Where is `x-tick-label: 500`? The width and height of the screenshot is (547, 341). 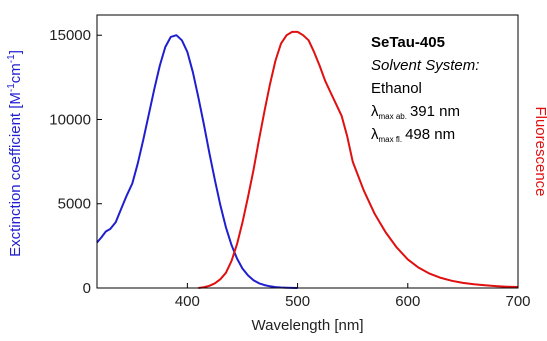
x-tick-label: 500 is located at coordinates (297, 301).